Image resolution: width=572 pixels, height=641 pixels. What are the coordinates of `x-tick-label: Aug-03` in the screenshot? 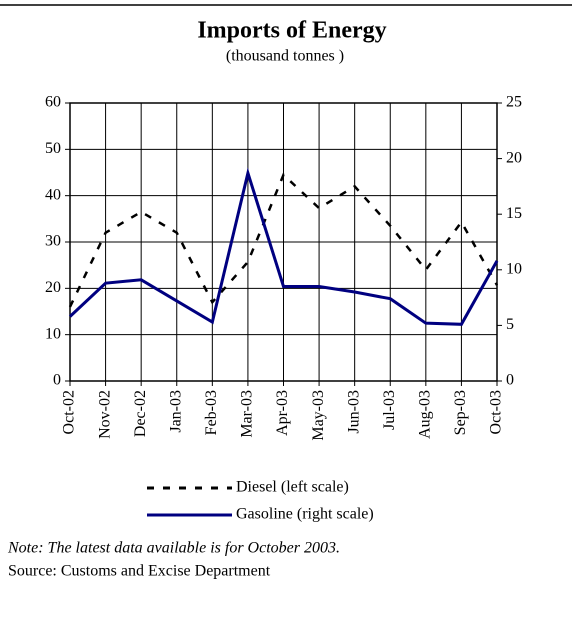 It's located at (425, 414).